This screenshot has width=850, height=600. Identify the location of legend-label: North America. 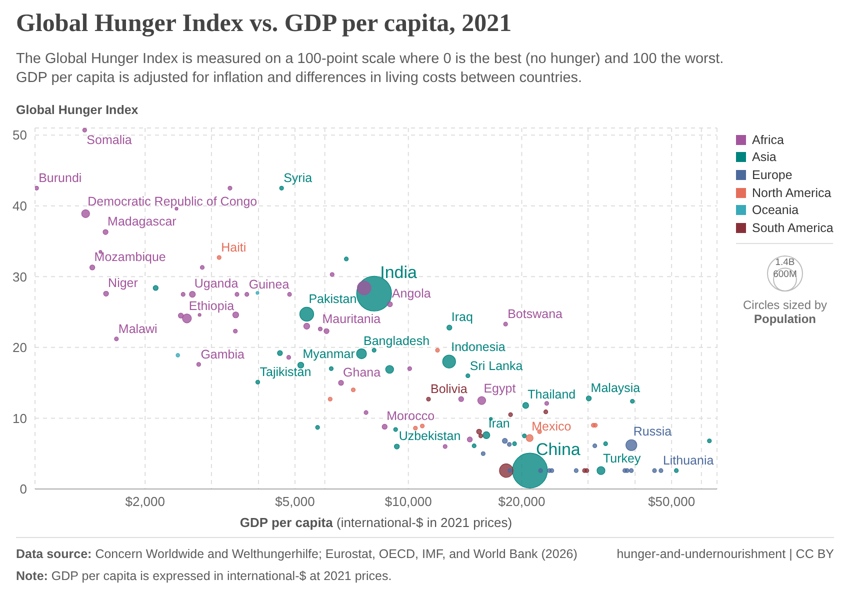
(792, 193).